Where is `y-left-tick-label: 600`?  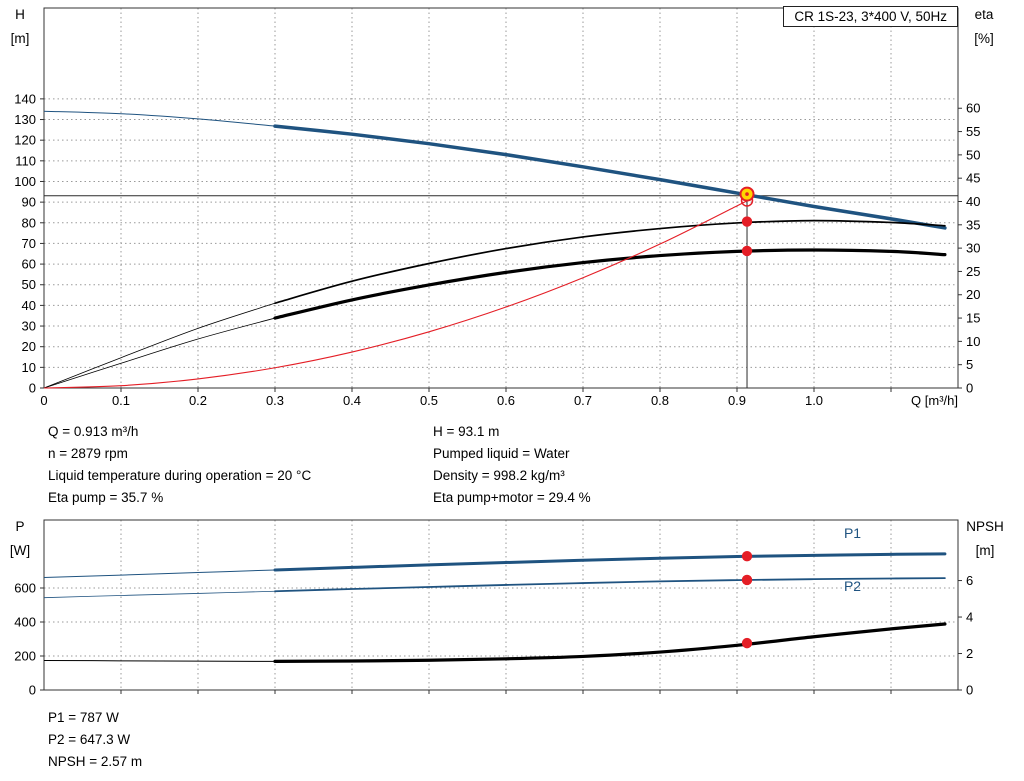 y-left-tick-label: 600 is located at coordinates (25, 588).